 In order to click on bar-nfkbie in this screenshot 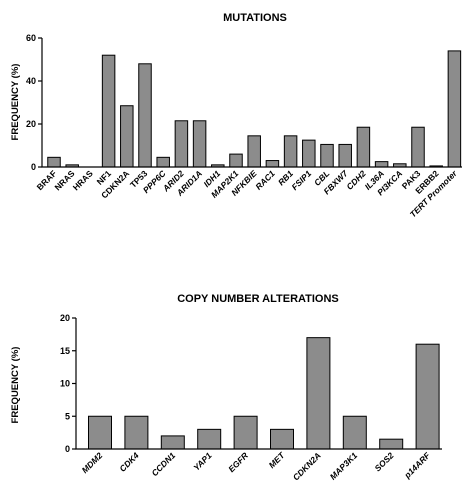, I will do `click(254, 151)`.